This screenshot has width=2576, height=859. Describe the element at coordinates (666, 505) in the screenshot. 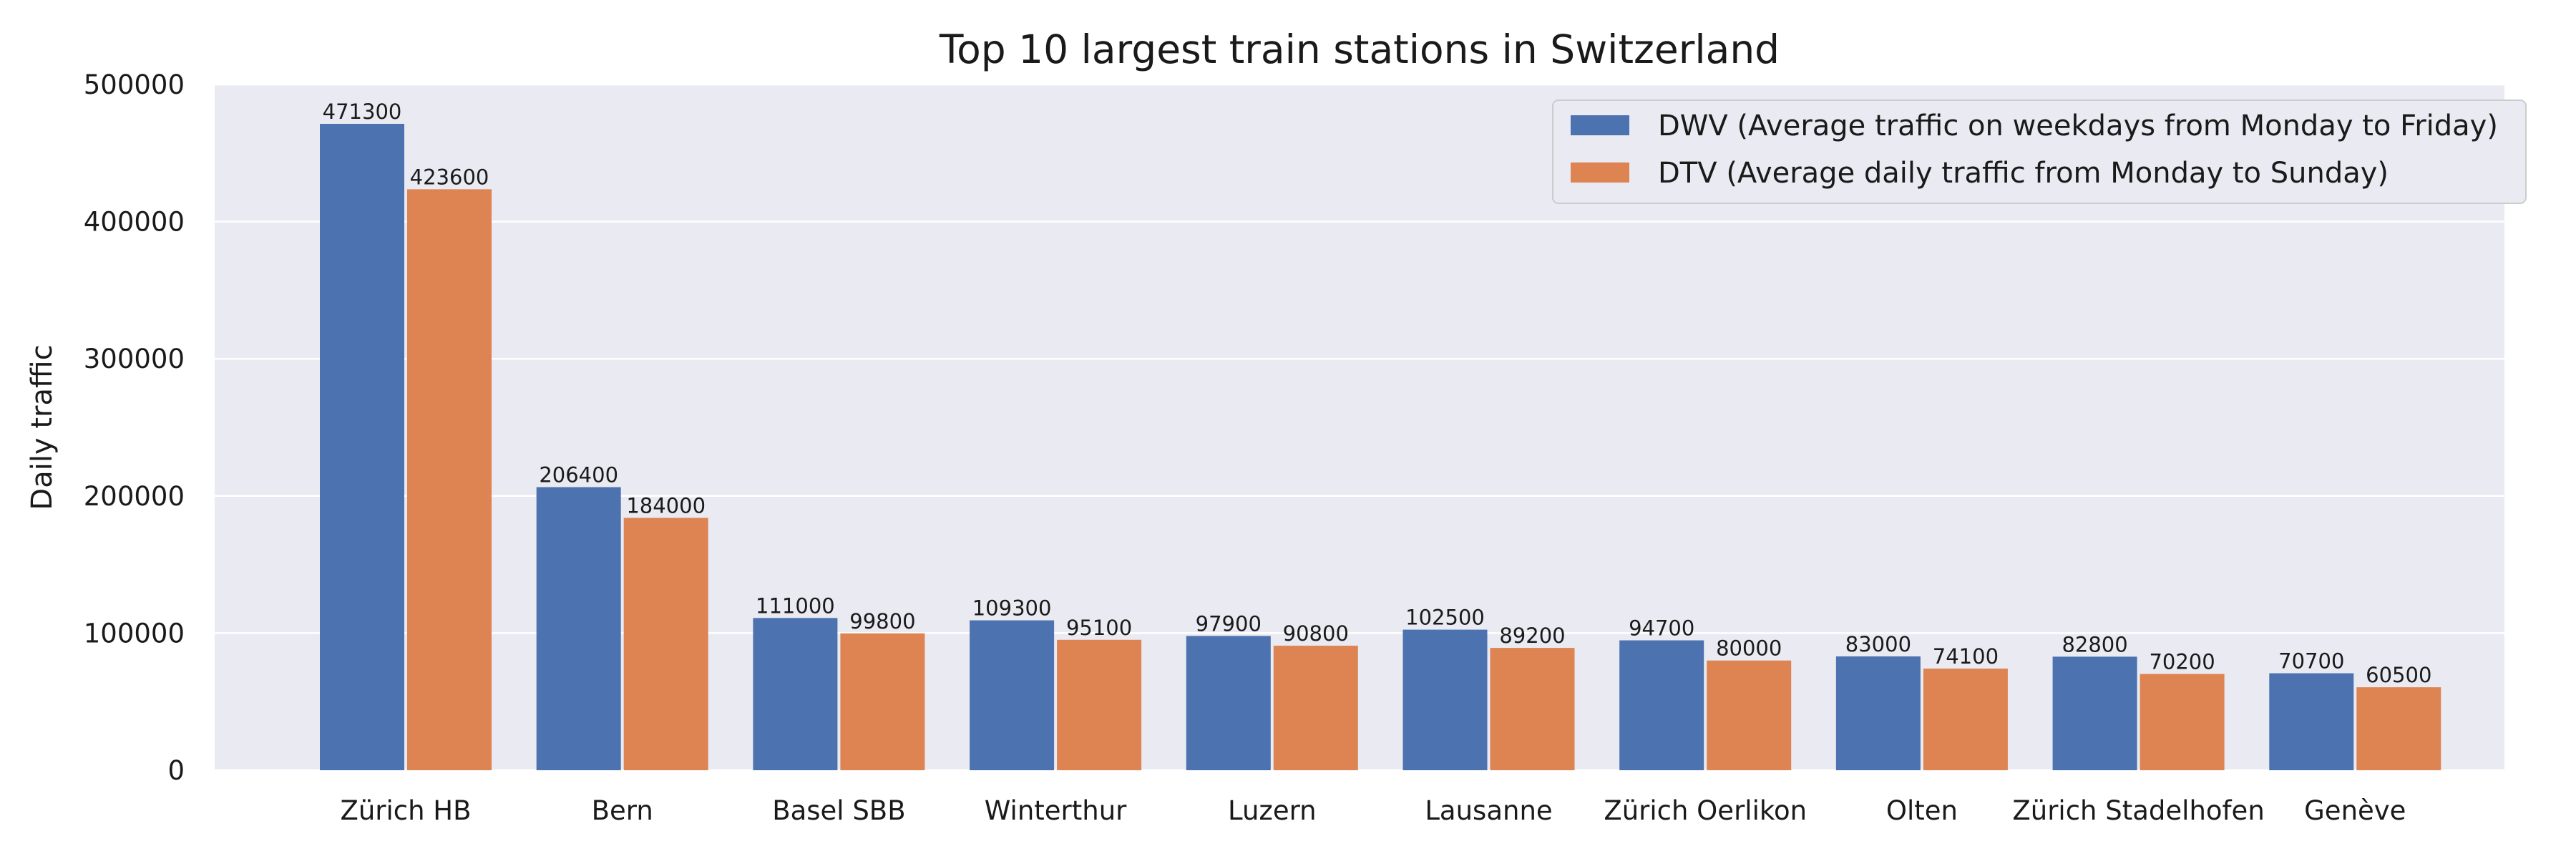

I see `bar-value-label: 184000` at that location.